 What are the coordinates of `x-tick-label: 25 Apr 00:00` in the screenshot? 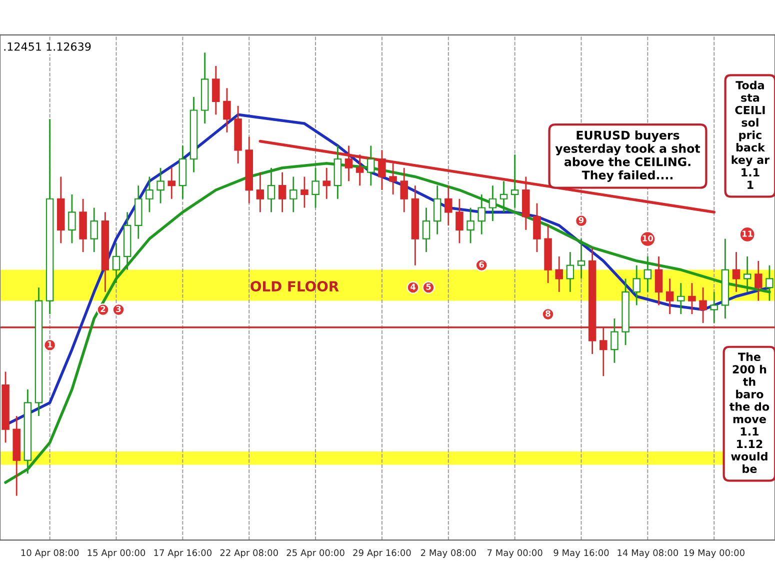 It's located at (315, 553).